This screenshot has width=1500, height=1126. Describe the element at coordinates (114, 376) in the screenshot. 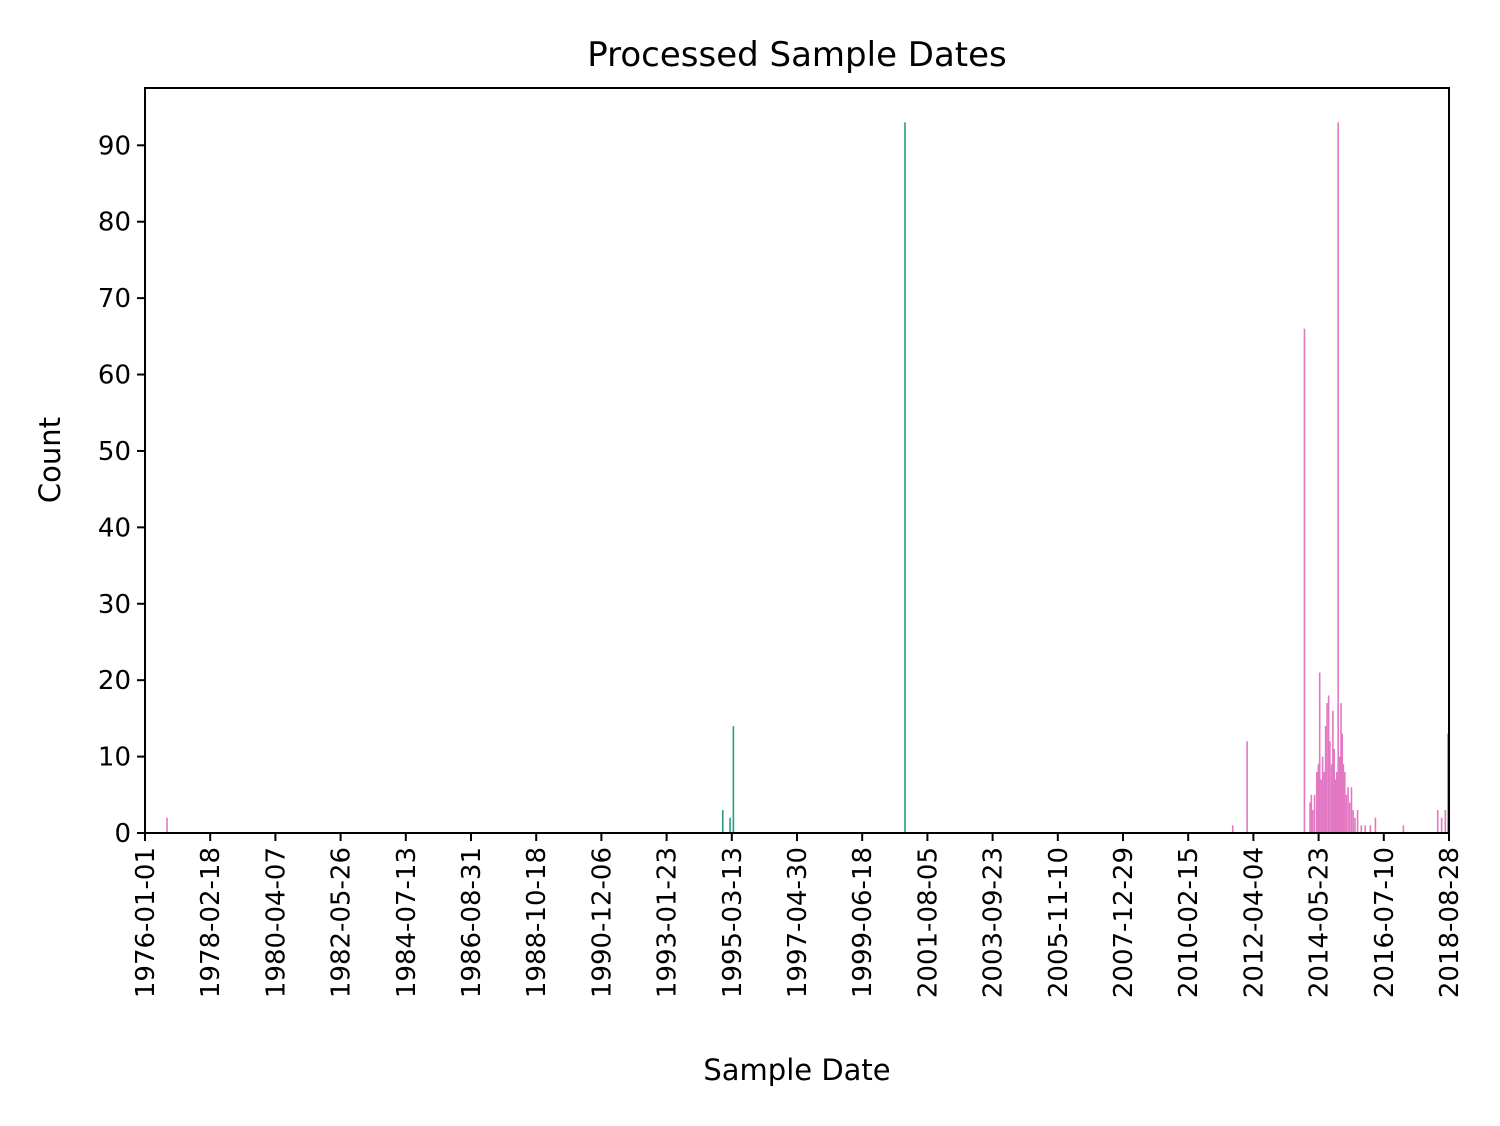

I see `y-tick-label-60: 60` at that location.